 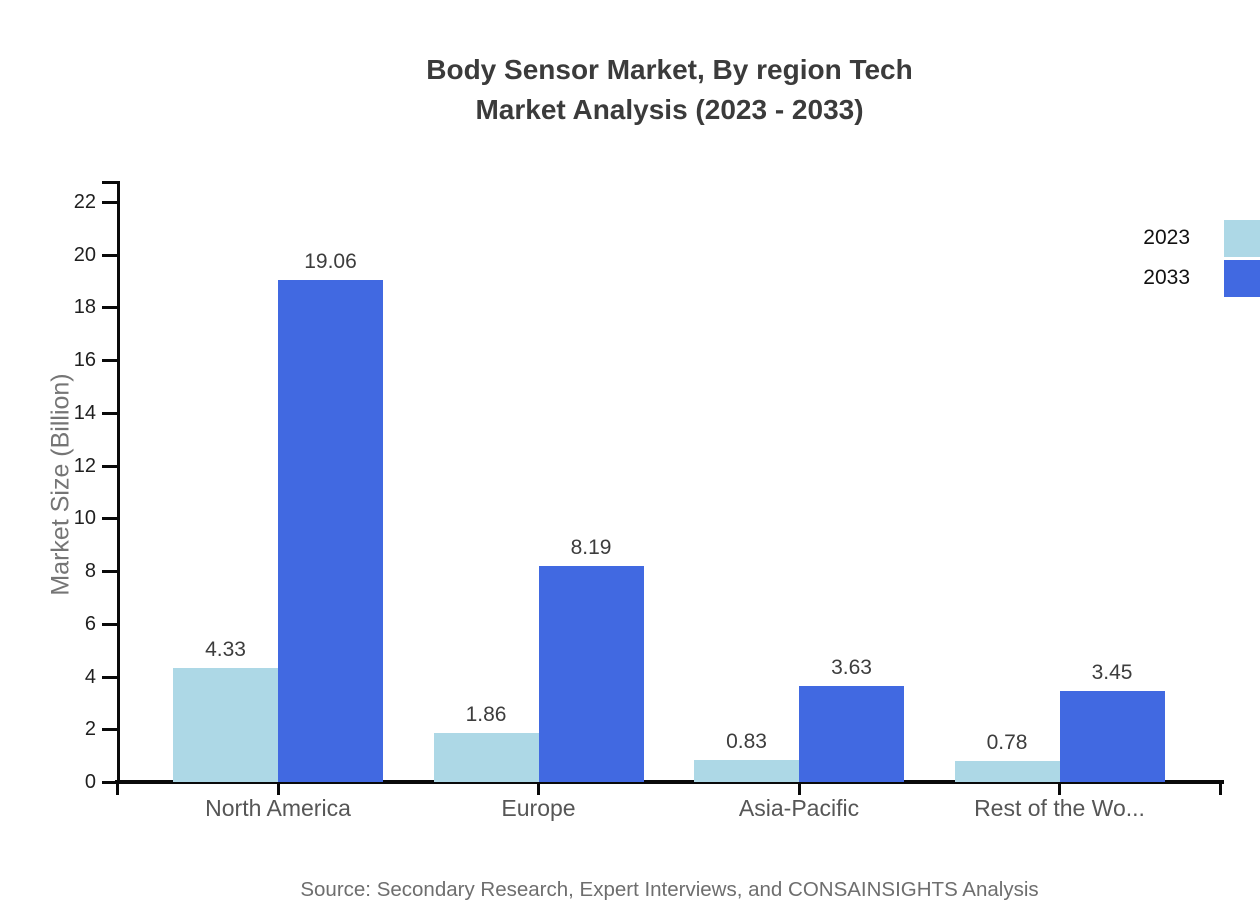 I want to click on legend-item-2033: 2033, so click(x=1160, y=278).